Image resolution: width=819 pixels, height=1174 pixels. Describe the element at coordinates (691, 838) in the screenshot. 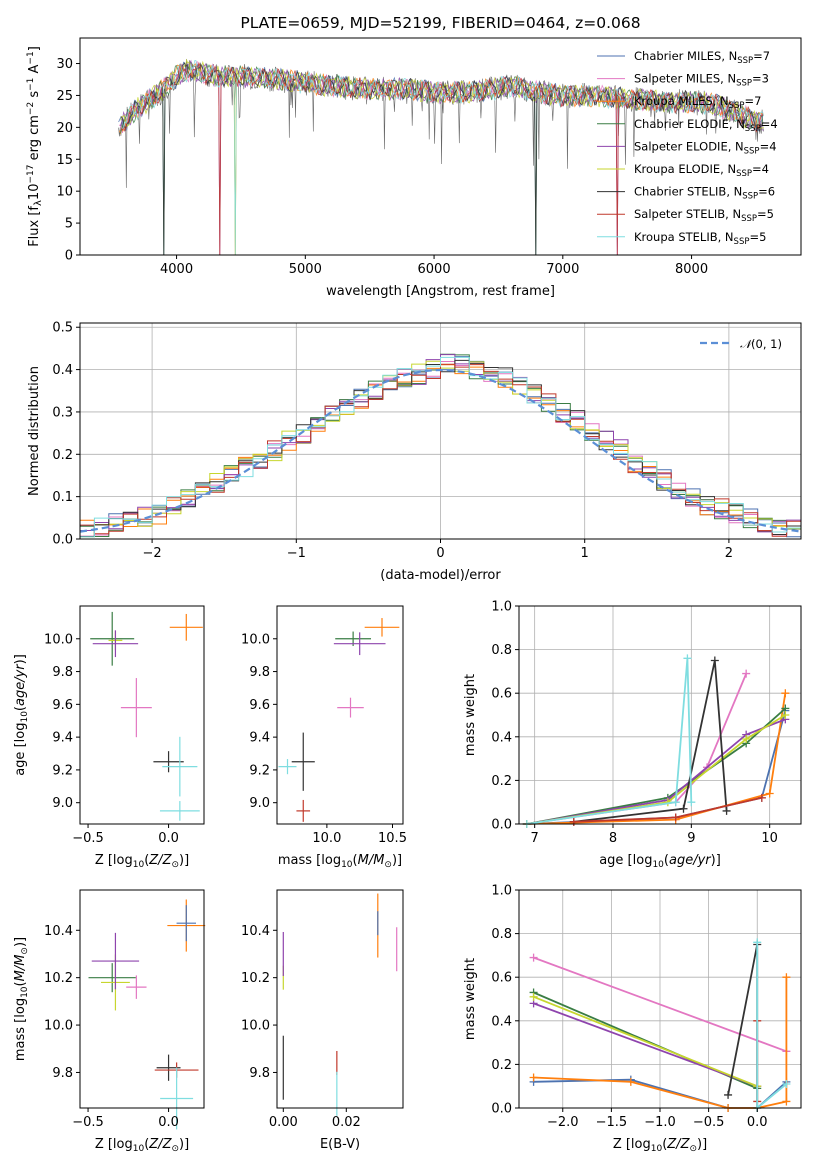

I see `x-tick-label: 9` at that location.